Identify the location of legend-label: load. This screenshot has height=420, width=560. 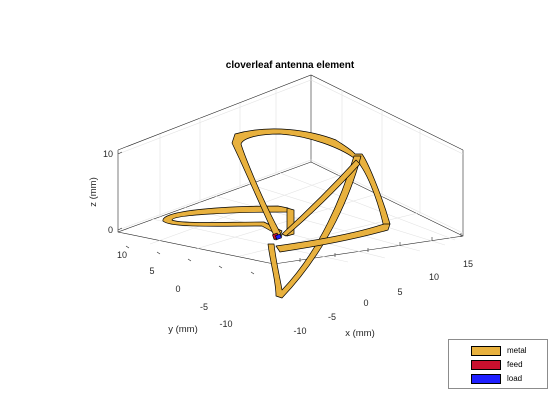
(515, 378).